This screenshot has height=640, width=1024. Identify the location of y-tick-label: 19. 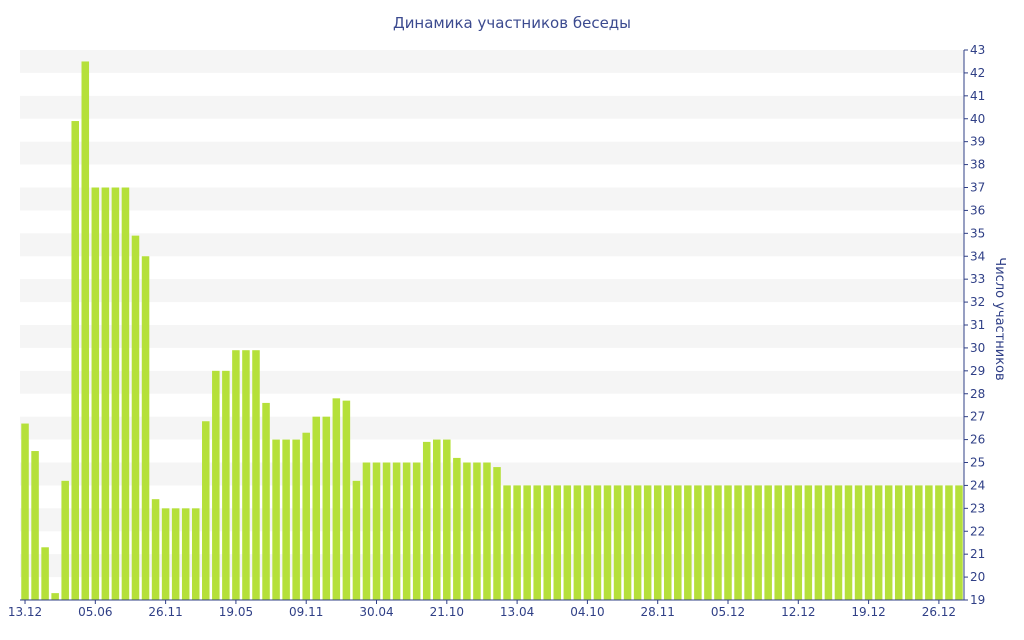
(977, 600).